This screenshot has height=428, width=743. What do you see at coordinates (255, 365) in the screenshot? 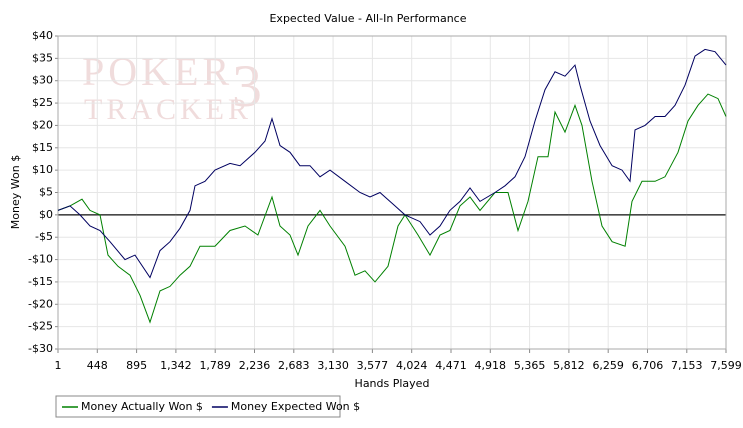
I see `x-tick-label: 2,236` at bounding box center [255, 365].